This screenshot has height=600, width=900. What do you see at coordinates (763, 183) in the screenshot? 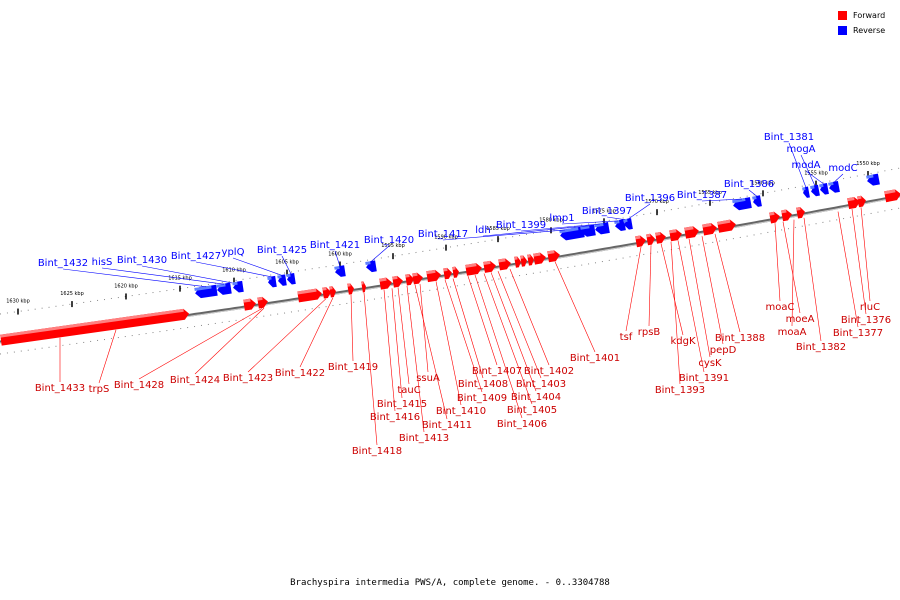
I see `tick-label: 1560 kbp` at bounding box center [763, 183].